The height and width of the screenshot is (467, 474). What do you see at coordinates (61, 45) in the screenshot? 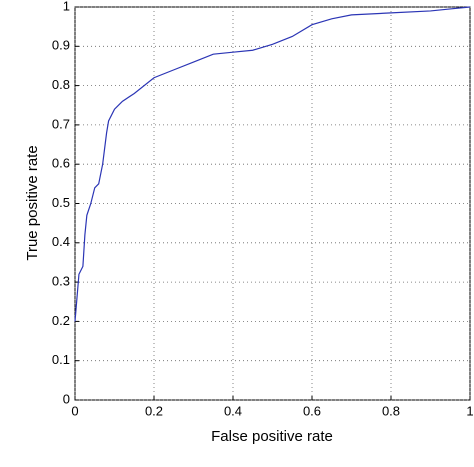
I see `y-tick-label: 0.9` at bounding box center [61, 45].